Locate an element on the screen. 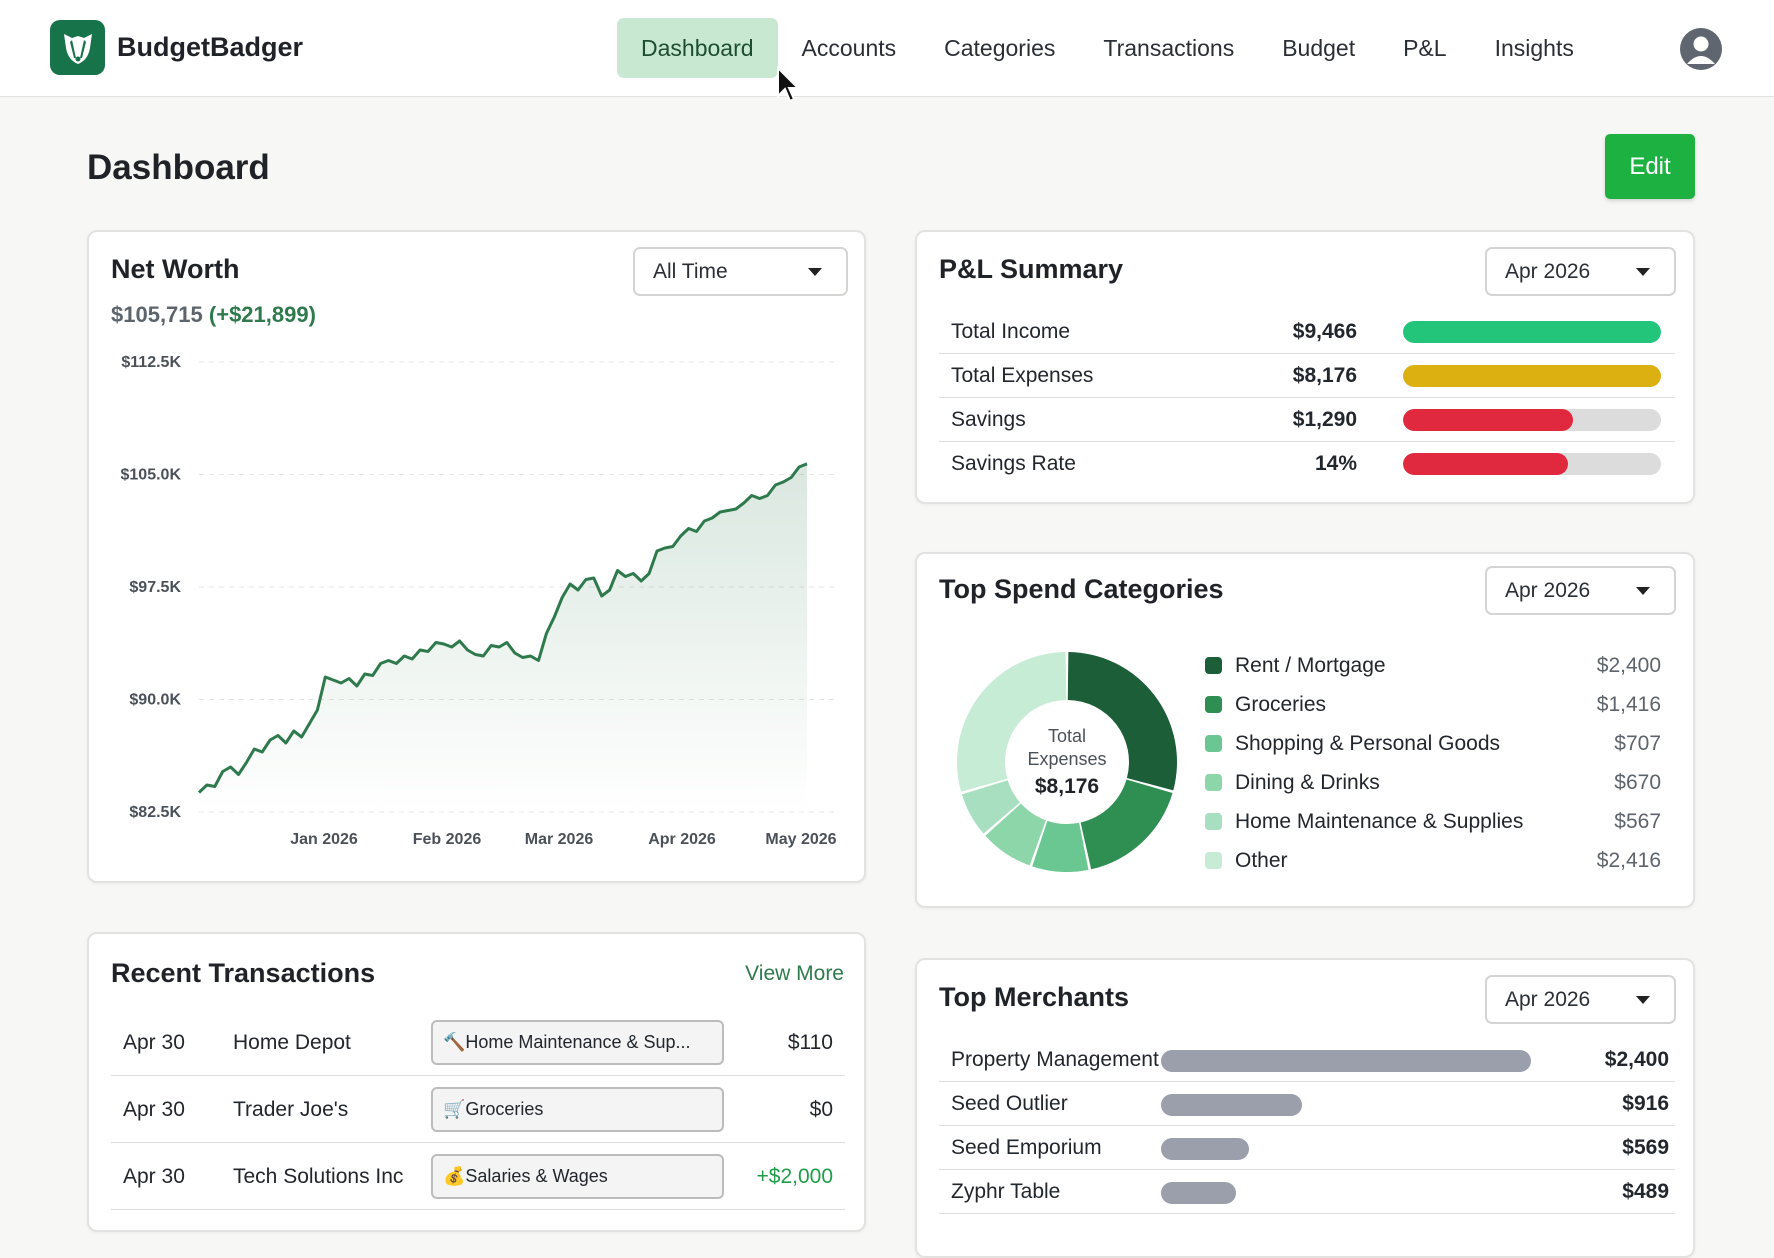 The height and width of the screenshot is (1258, 1774). tx-date: Apr 30 is located at coordinates (154, 1109).